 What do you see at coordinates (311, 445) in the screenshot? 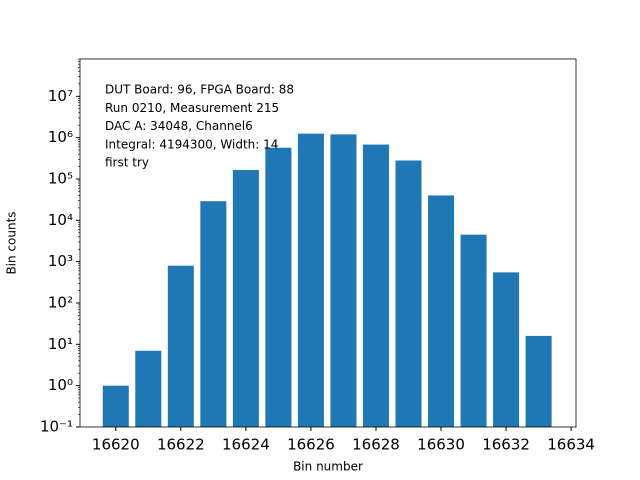
I see `x-tick-label: 16626` at bounding box center [311, 445].